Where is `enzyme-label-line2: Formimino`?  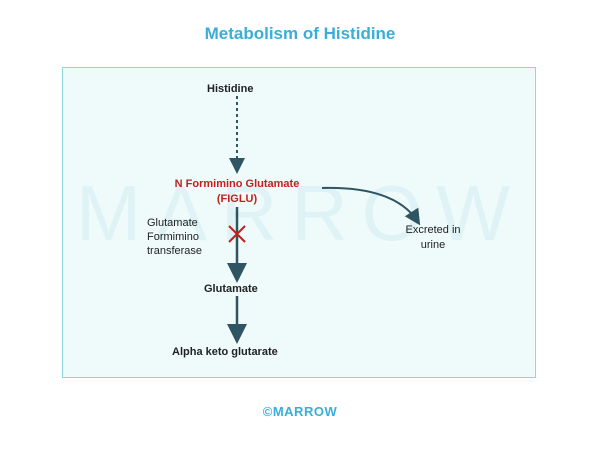 enzyme-label-line2: Formimino is located at coordinates (173, 237).